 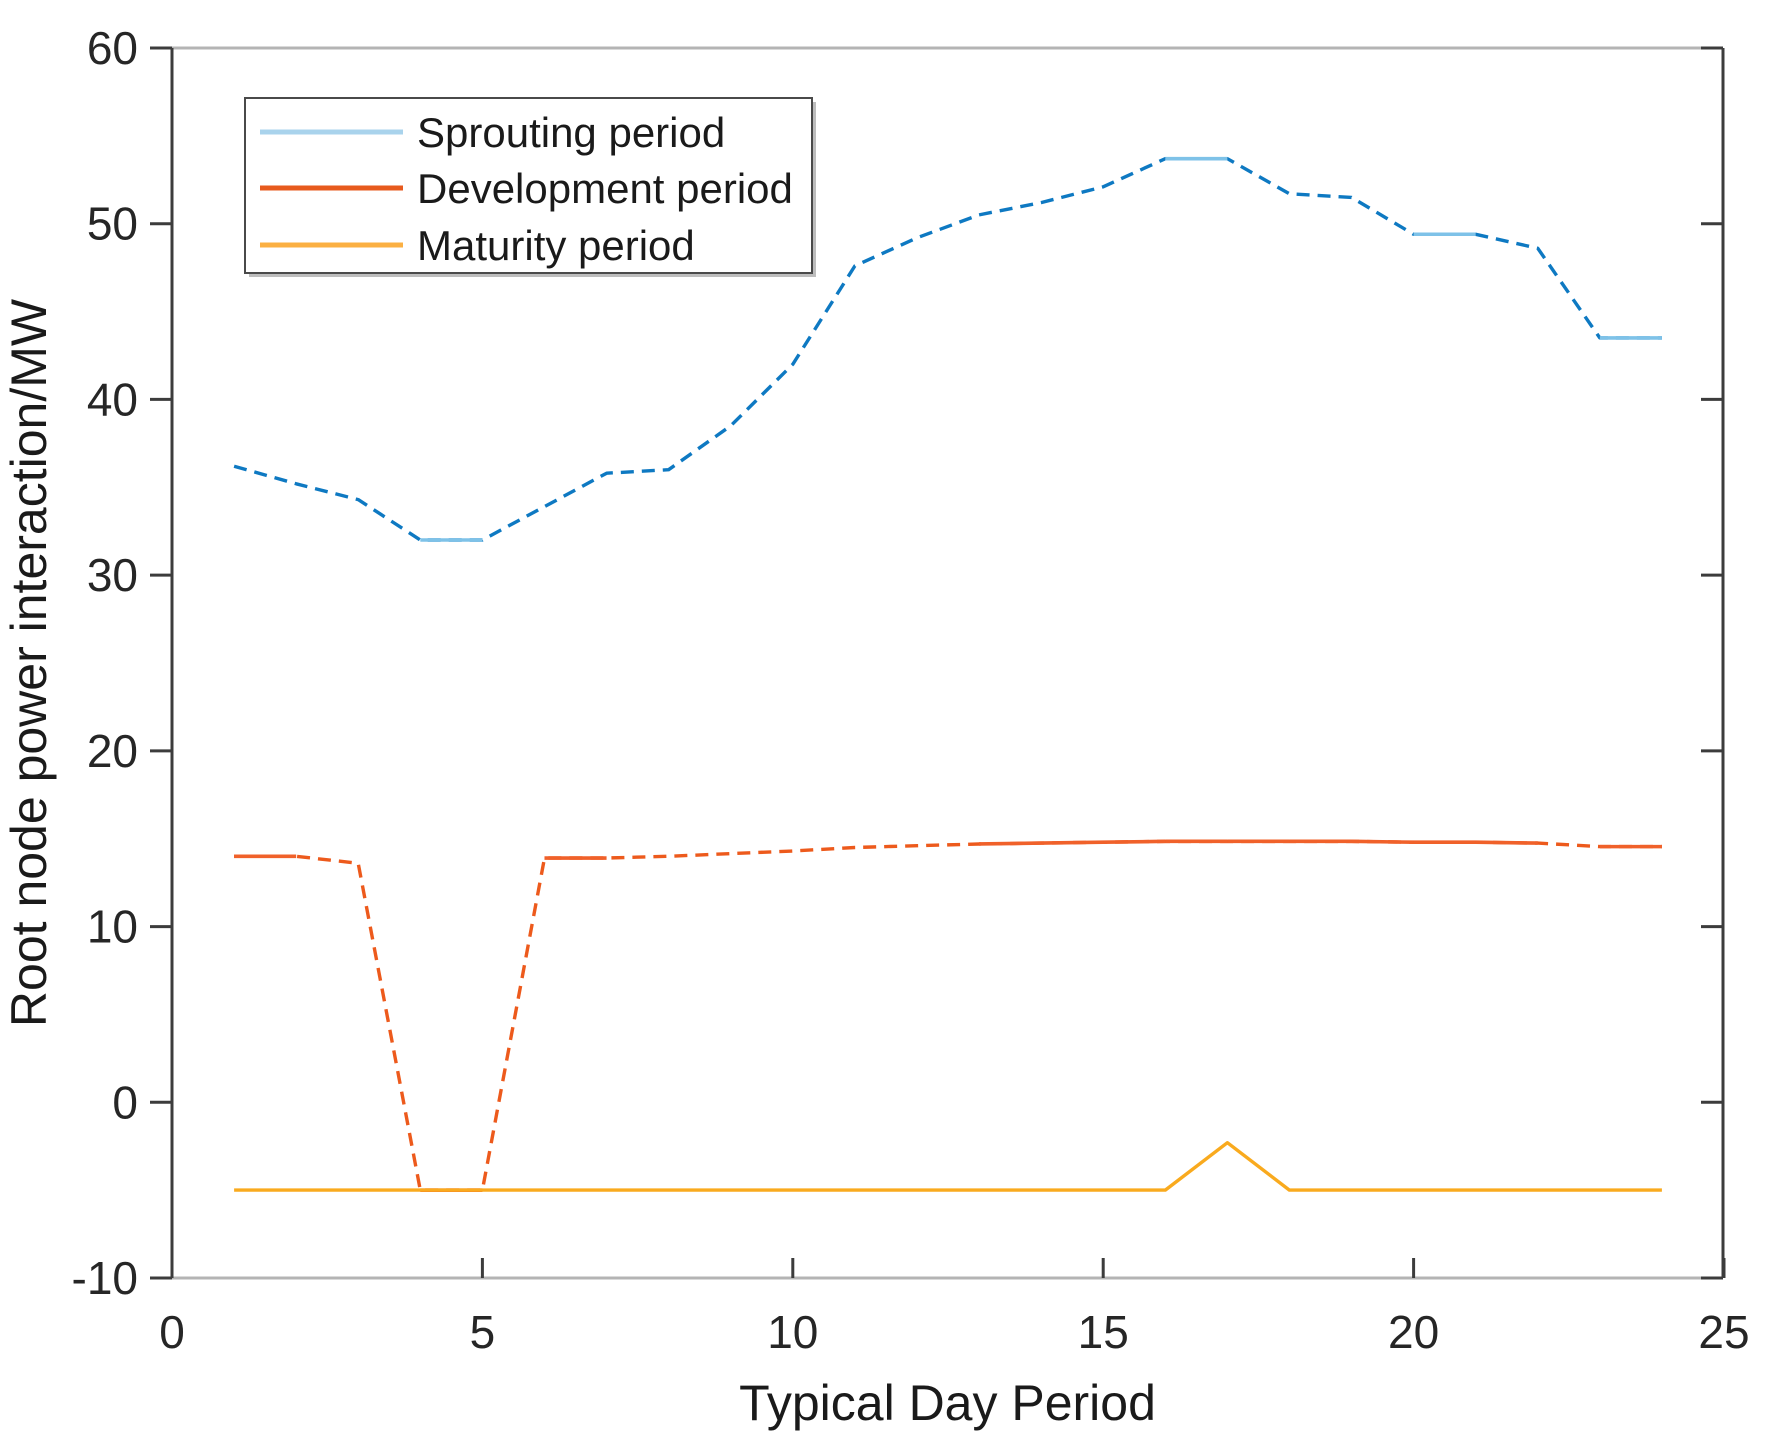 I want to click on y-tick-label: -10, so click(x=105, y=1278).